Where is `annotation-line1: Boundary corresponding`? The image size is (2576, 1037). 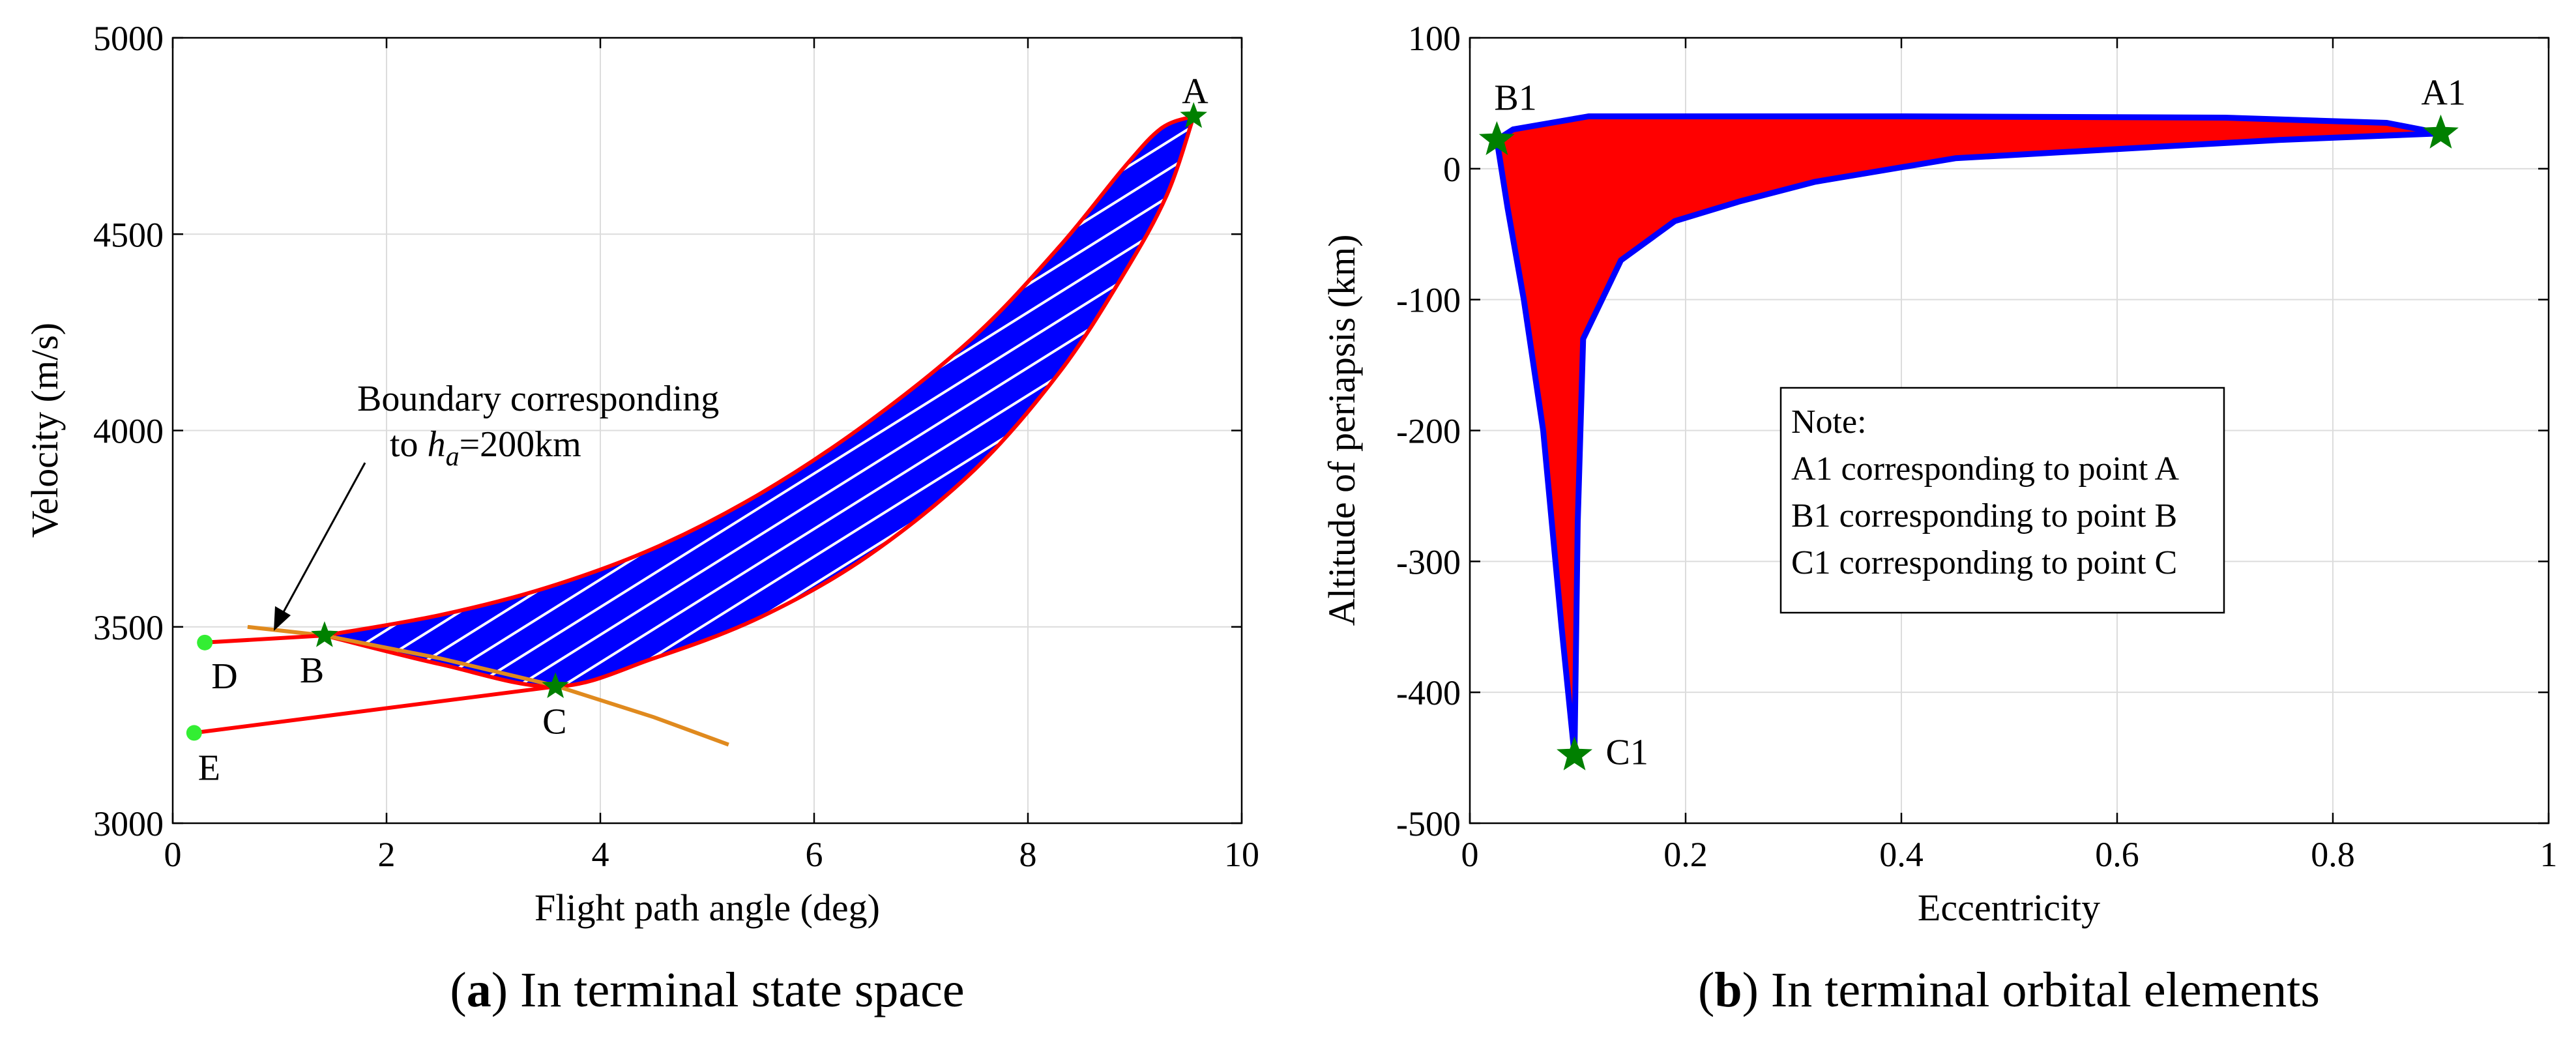 annotation-line1: Boundary corresponding is located at coordinates (538, 399).